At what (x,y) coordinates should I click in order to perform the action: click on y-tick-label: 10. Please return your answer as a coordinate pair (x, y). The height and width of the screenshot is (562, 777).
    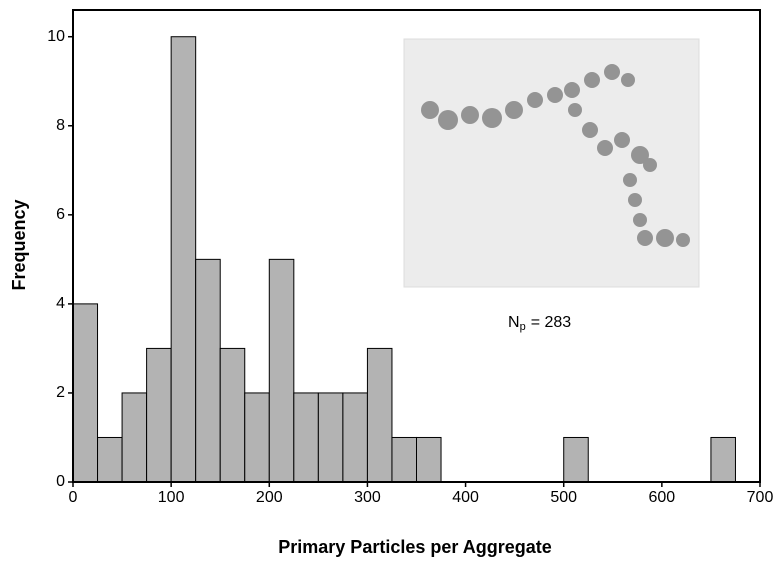
    Looking at the image, I should click on (56, 36).